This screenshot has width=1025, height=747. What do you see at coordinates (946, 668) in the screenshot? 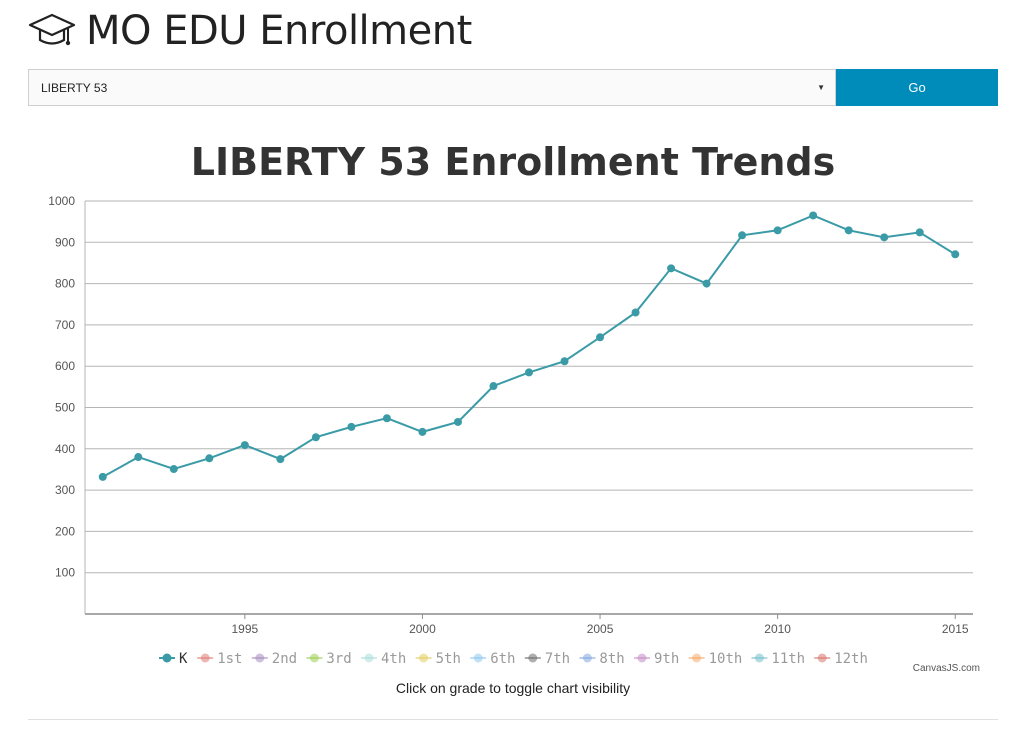
I see `chart-credit: CanvasJS.com` at bounding box center [946, 668].